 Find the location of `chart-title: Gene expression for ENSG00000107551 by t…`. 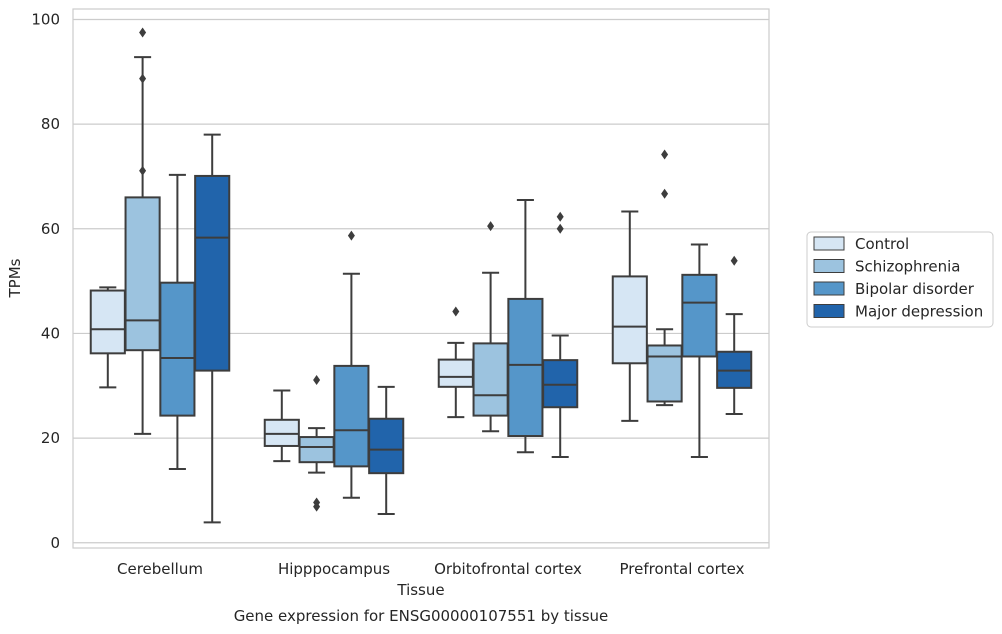

chart-title: Gene expression for ENSG00000107551 by t… is located at coordinates (421, 616).